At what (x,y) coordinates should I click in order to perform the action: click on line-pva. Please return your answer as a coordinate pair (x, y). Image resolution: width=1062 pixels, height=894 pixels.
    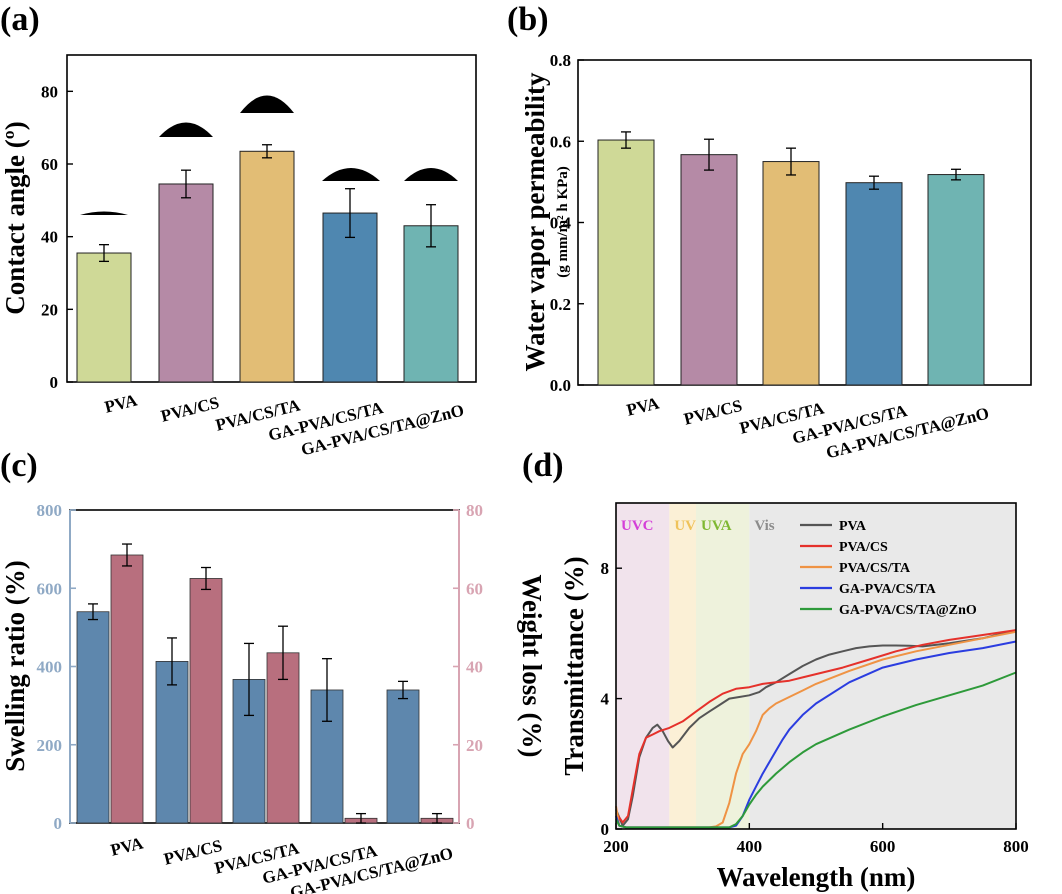
    Looking at the image, I should click on (816, 728).